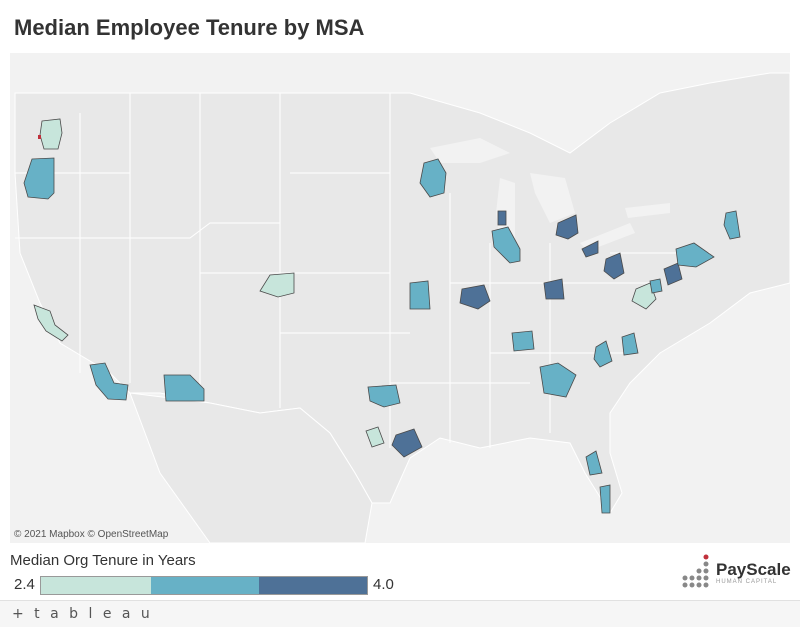 This screenshot has height=627, width=800. What do you see at coordinates (475, 297) in the screenshot?
I see `msa-st-louis` at bounding box center [475, 297].